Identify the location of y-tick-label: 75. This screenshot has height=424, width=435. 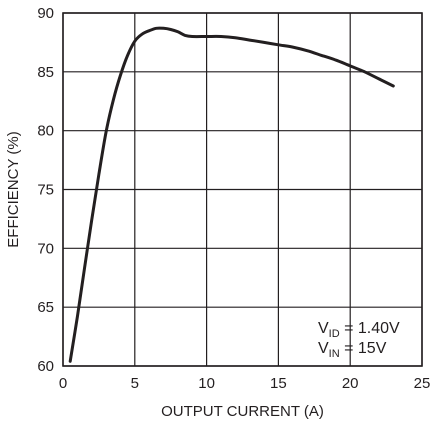
(45, 190).